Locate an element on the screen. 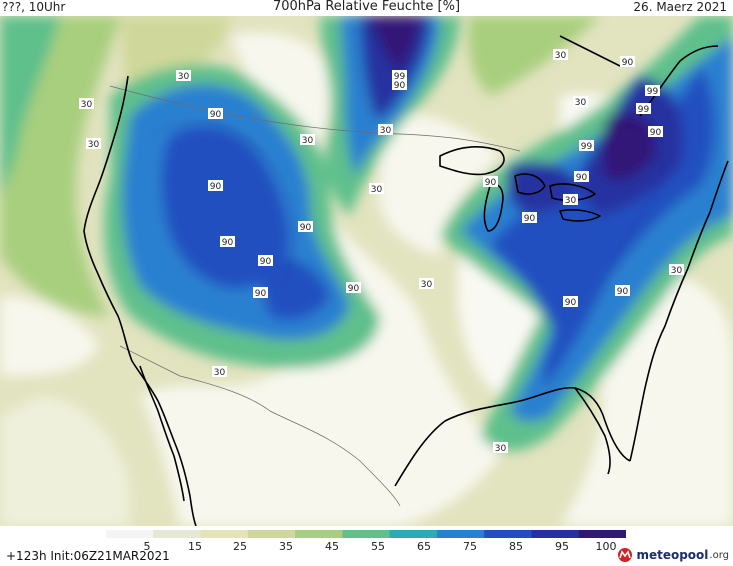 This screenshot has height=566, width=733. colorbar-tick: 5 is located at coordinates (147, 546).